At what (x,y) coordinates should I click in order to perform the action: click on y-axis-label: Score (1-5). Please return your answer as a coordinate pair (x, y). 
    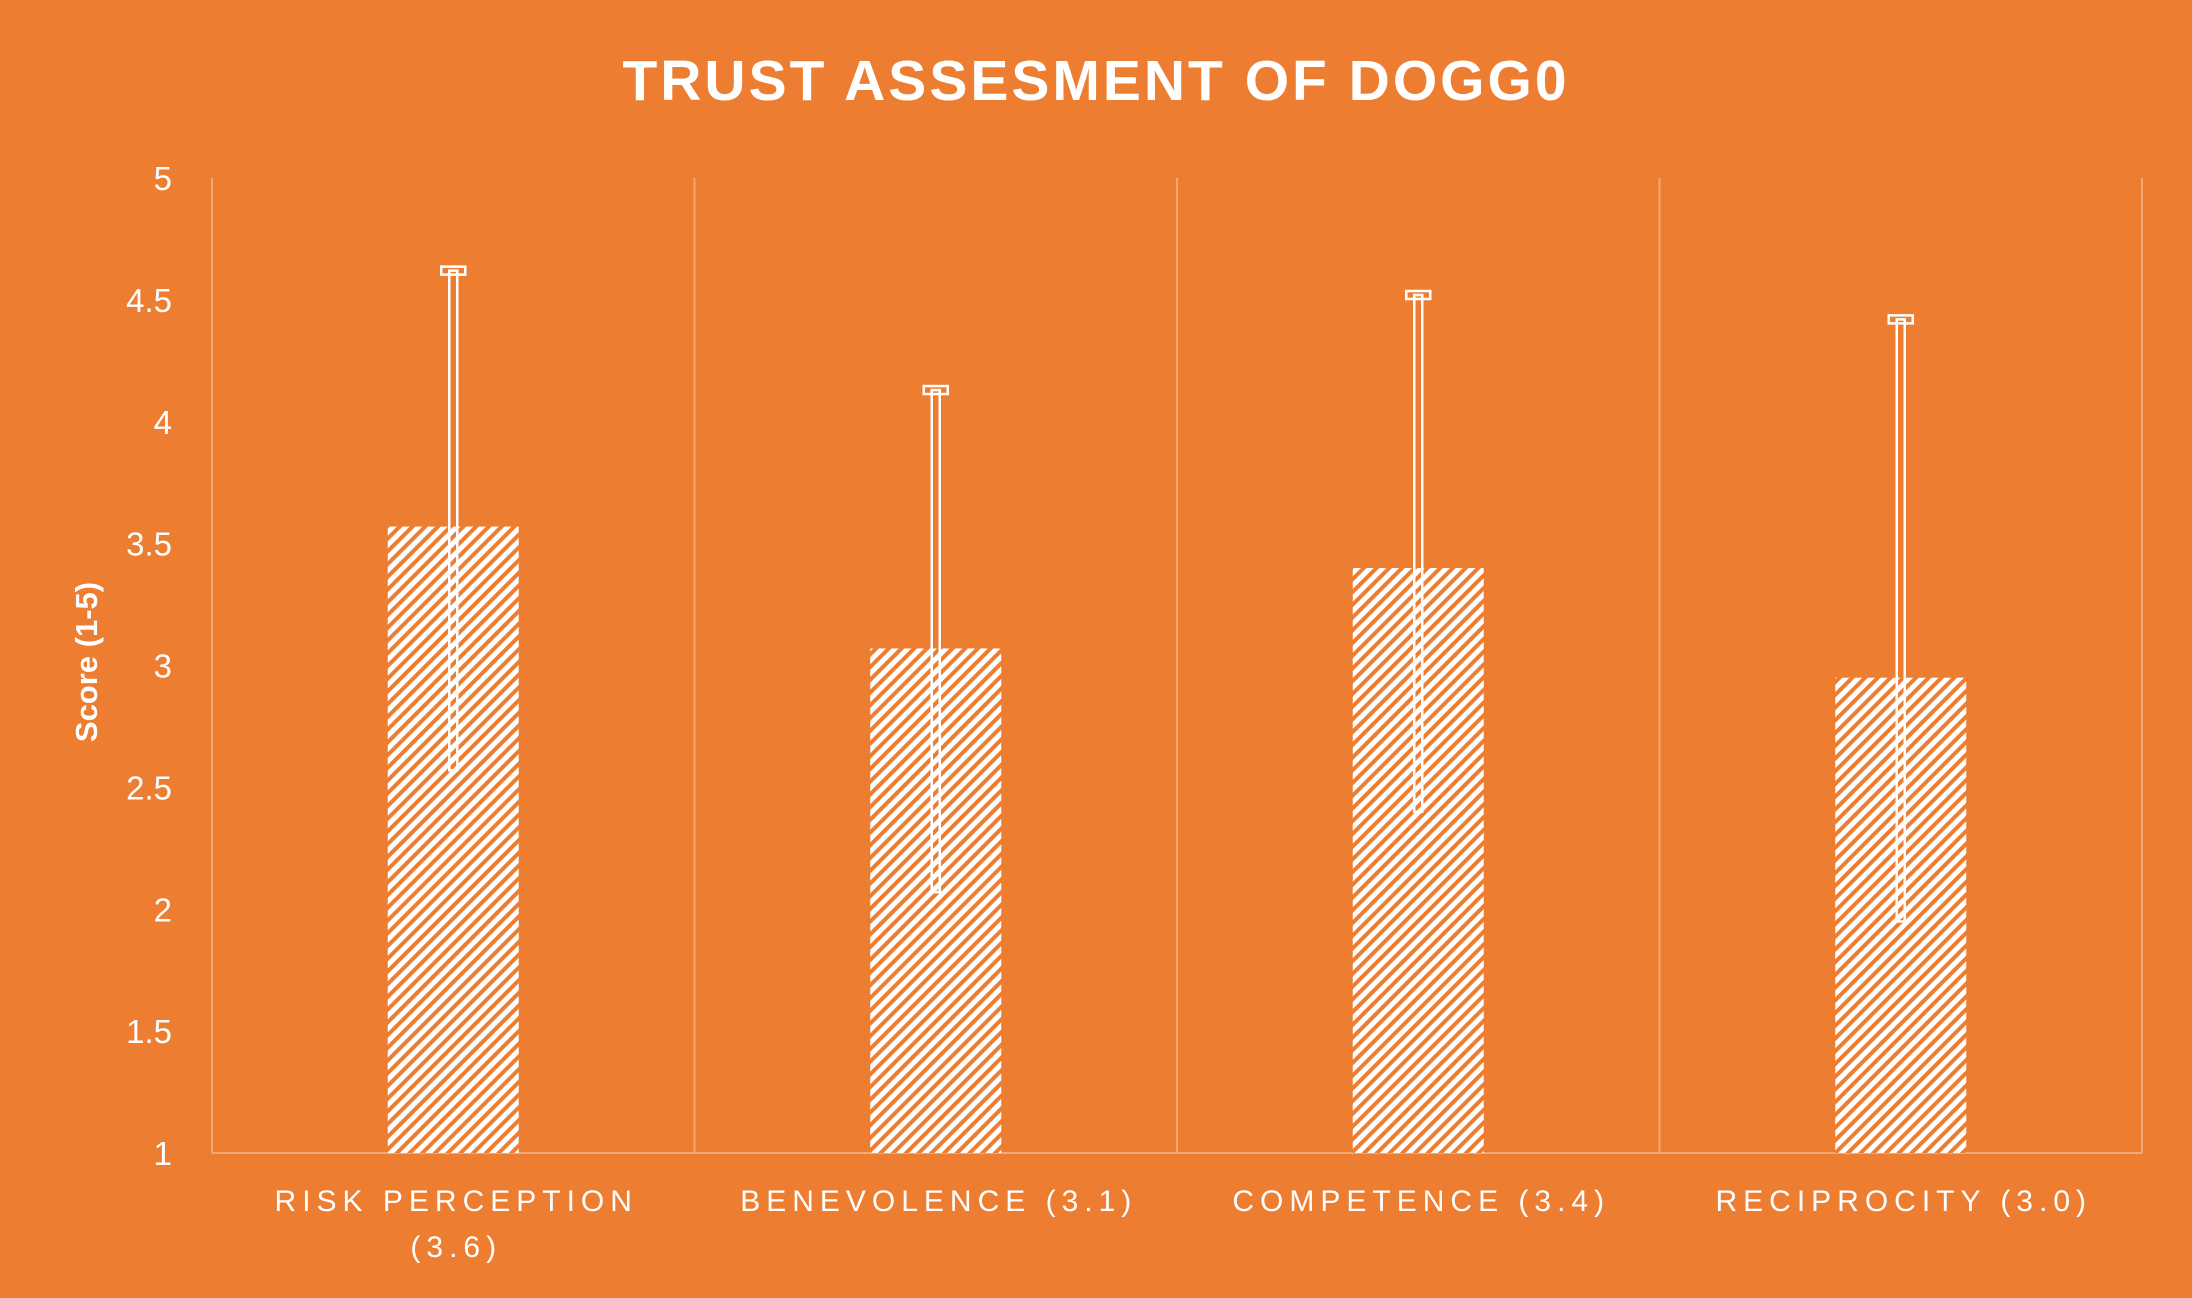
    Looking at the image, I should click on (86, 662).